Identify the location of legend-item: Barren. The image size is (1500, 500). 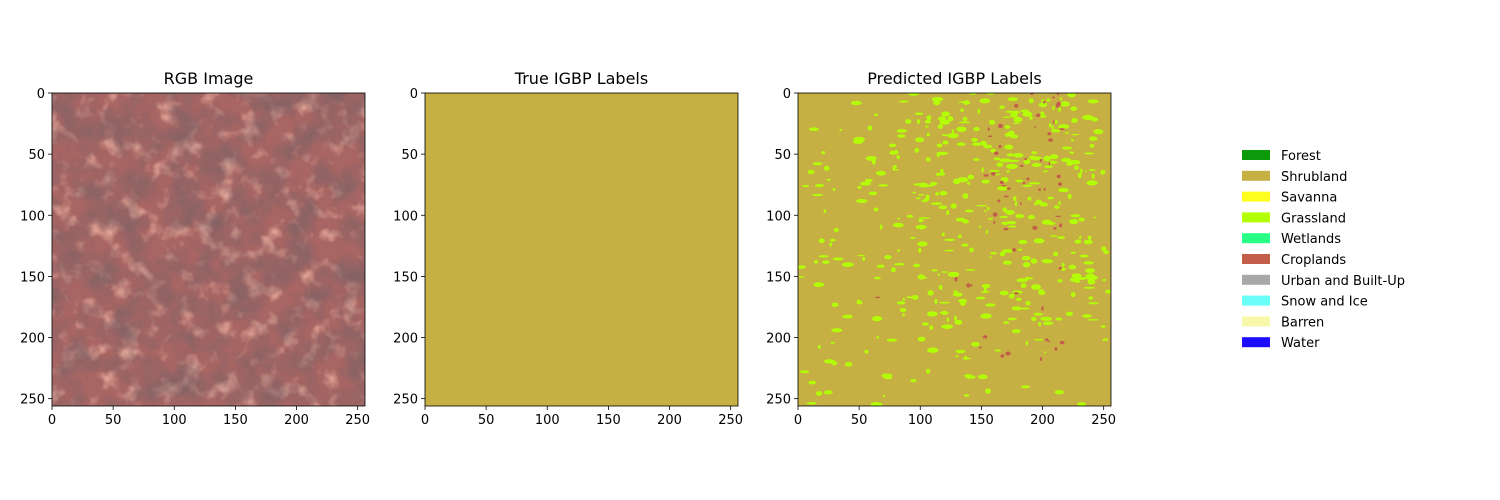
(1283, 322).